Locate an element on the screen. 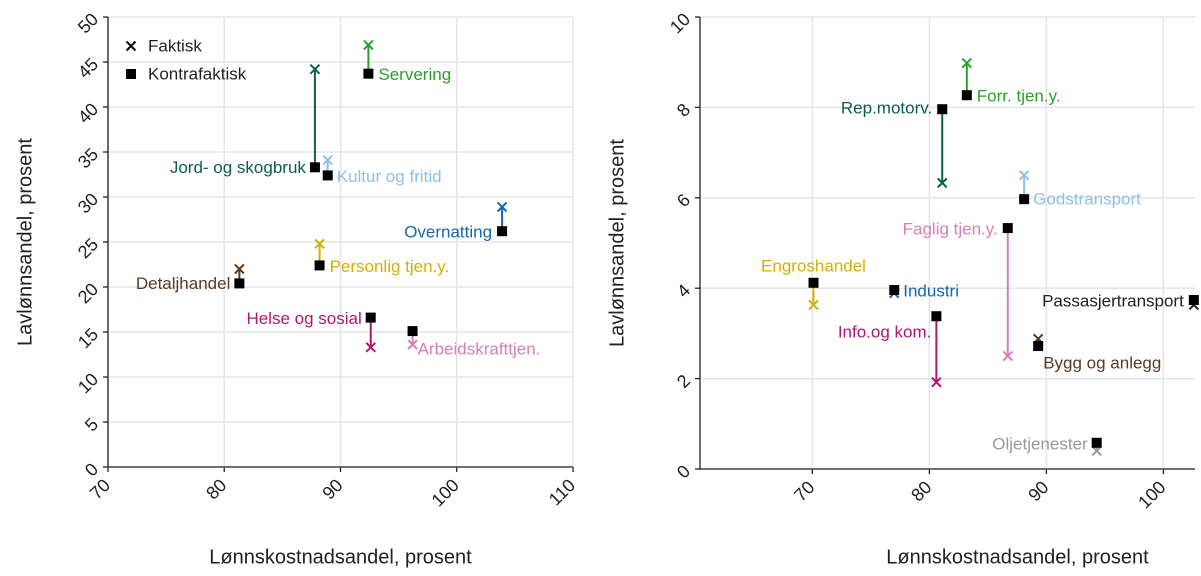  y-tick-label: 5 is located at coordinates (91, 424).